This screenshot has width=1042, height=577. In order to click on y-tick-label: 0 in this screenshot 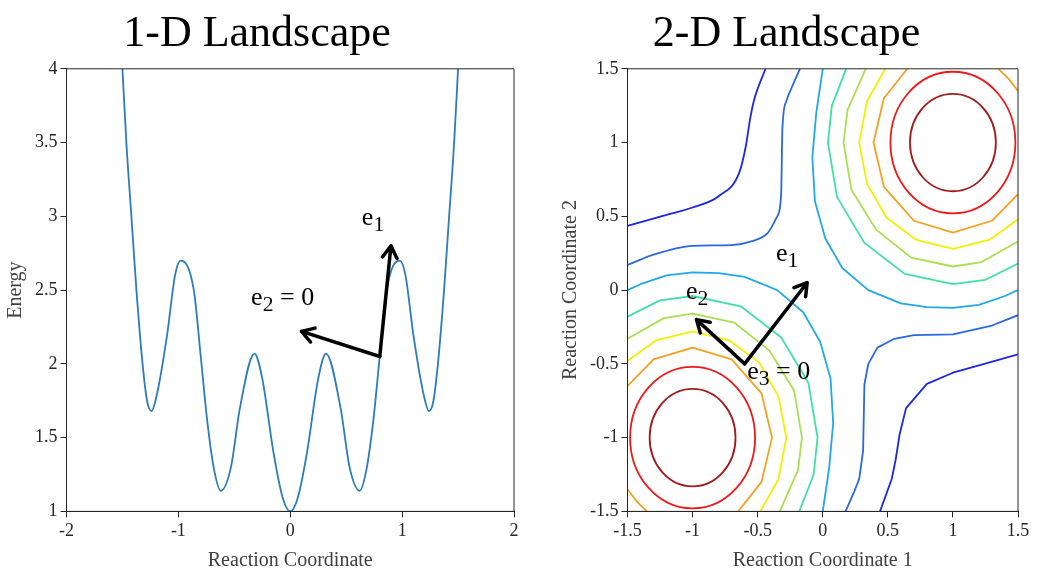, I will do `click(614, 288)`.